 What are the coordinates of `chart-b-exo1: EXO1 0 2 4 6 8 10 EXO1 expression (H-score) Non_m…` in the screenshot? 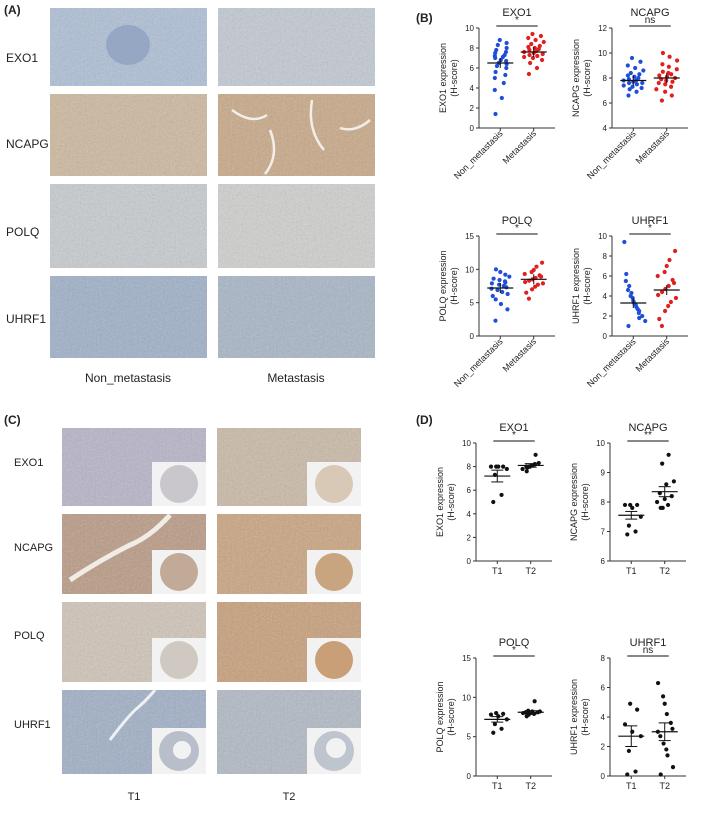 It's located at (496, 94).